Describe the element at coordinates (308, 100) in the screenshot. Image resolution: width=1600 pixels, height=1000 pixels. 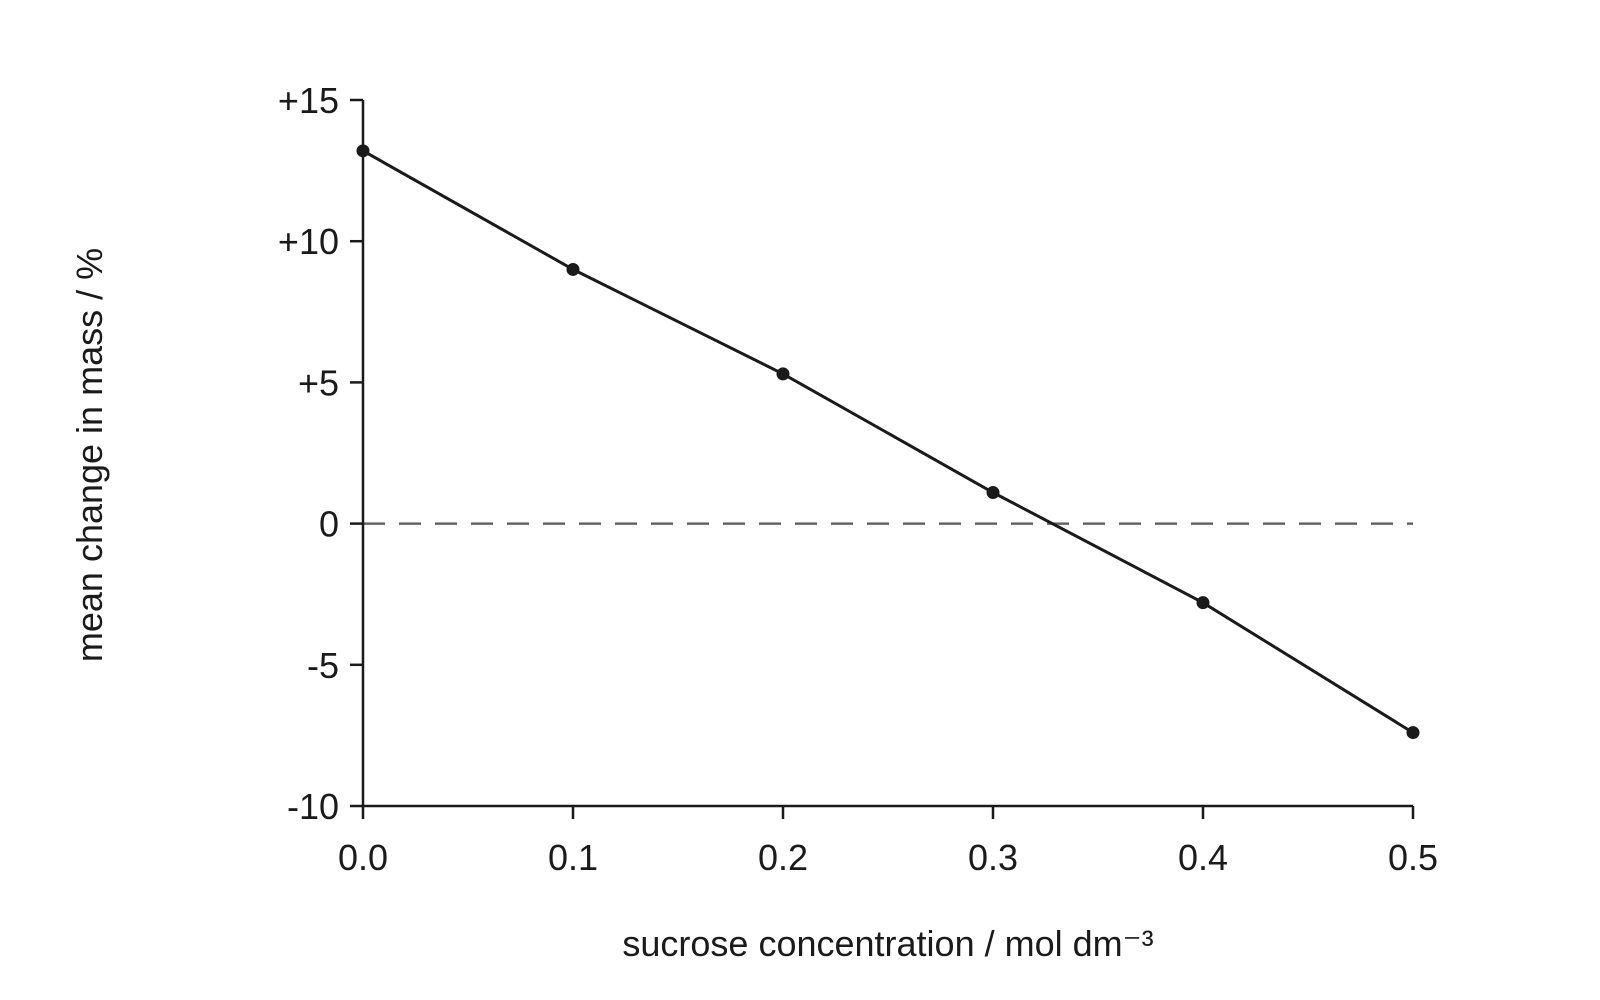
I see `y-tick-label: +15` at that location.